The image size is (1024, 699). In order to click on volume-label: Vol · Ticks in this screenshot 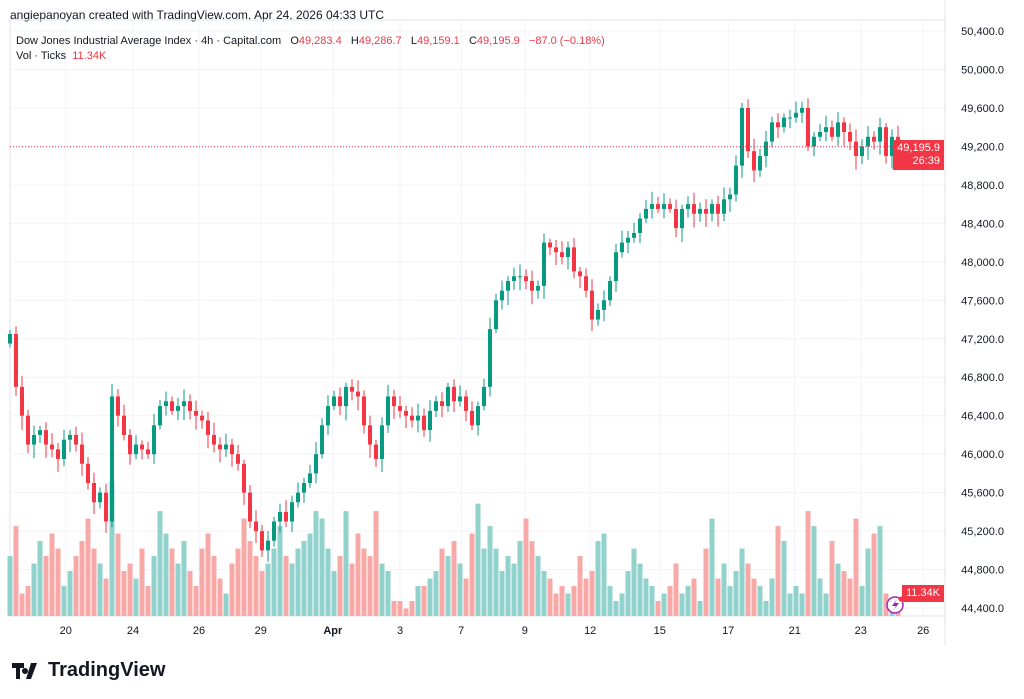, I will do `click(41, 56)`.